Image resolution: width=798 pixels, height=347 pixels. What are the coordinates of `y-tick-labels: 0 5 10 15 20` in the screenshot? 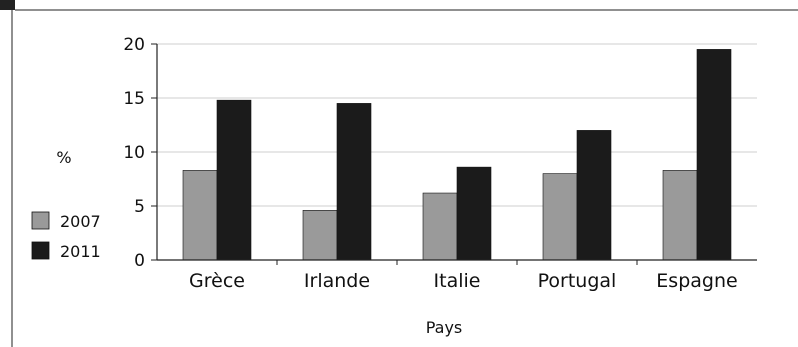 It's located at (134, 153).